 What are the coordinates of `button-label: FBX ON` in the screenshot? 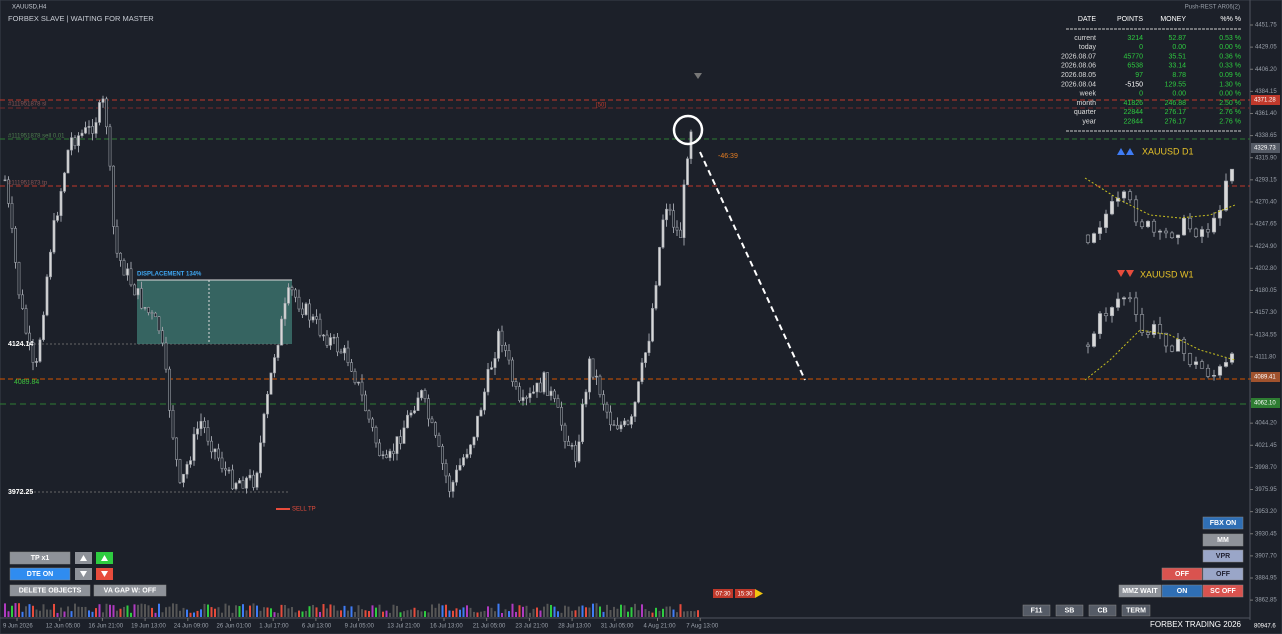 It's located at (1223, 523).